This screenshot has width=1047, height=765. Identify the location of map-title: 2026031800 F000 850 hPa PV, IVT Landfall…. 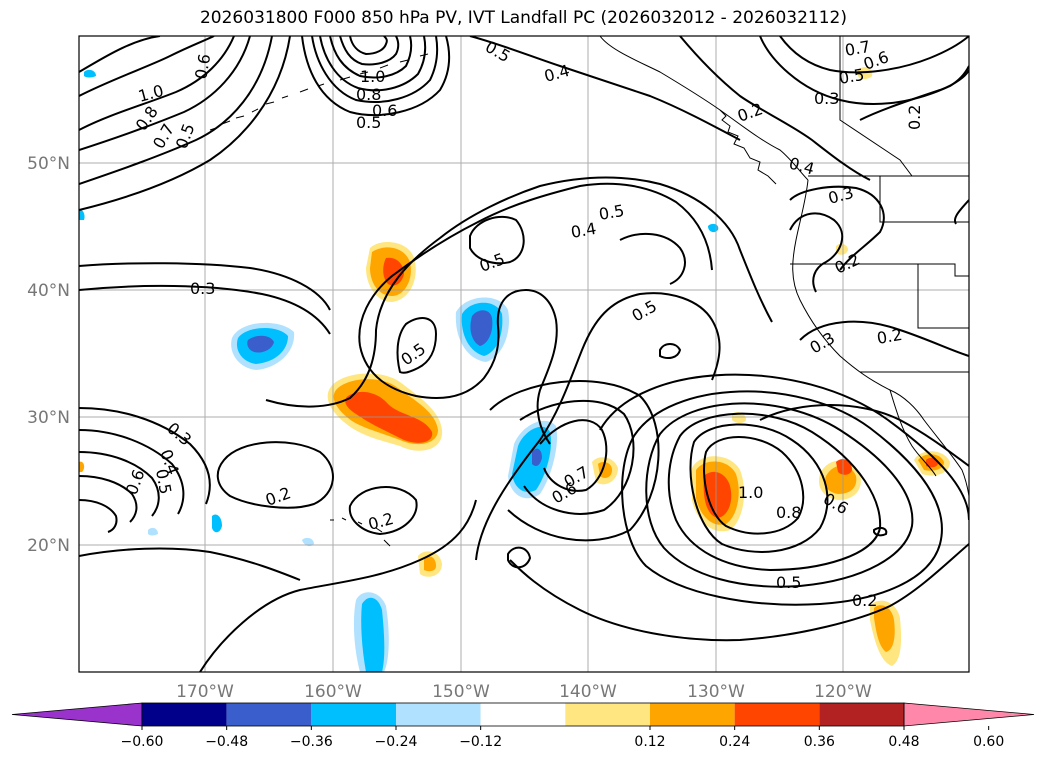
(523, 18).